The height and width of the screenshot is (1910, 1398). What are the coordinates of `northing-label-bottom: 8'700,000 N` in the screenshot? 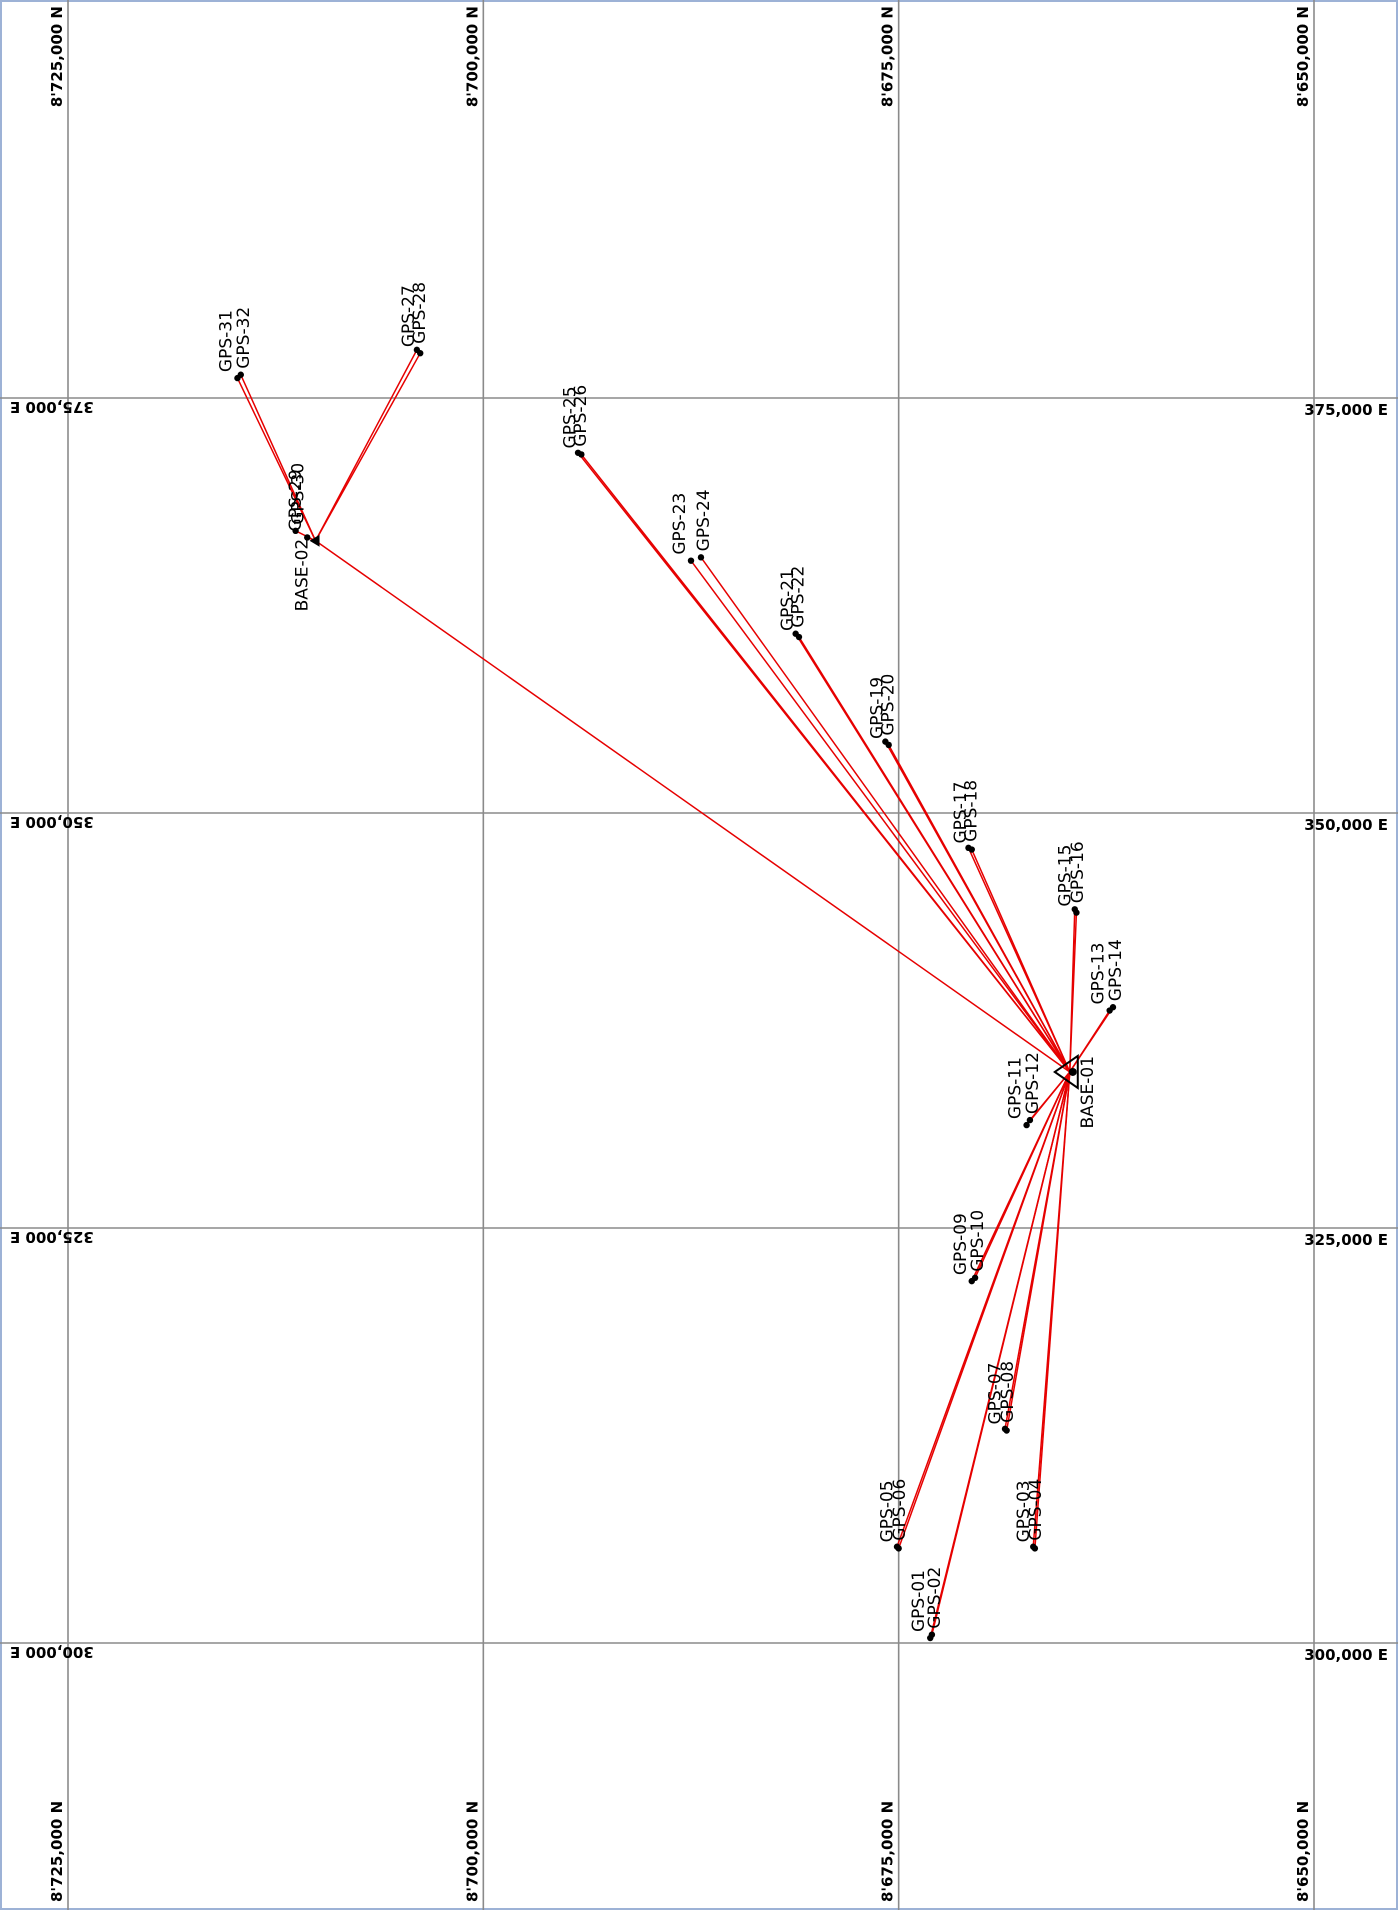 It's located at (472, 1851).